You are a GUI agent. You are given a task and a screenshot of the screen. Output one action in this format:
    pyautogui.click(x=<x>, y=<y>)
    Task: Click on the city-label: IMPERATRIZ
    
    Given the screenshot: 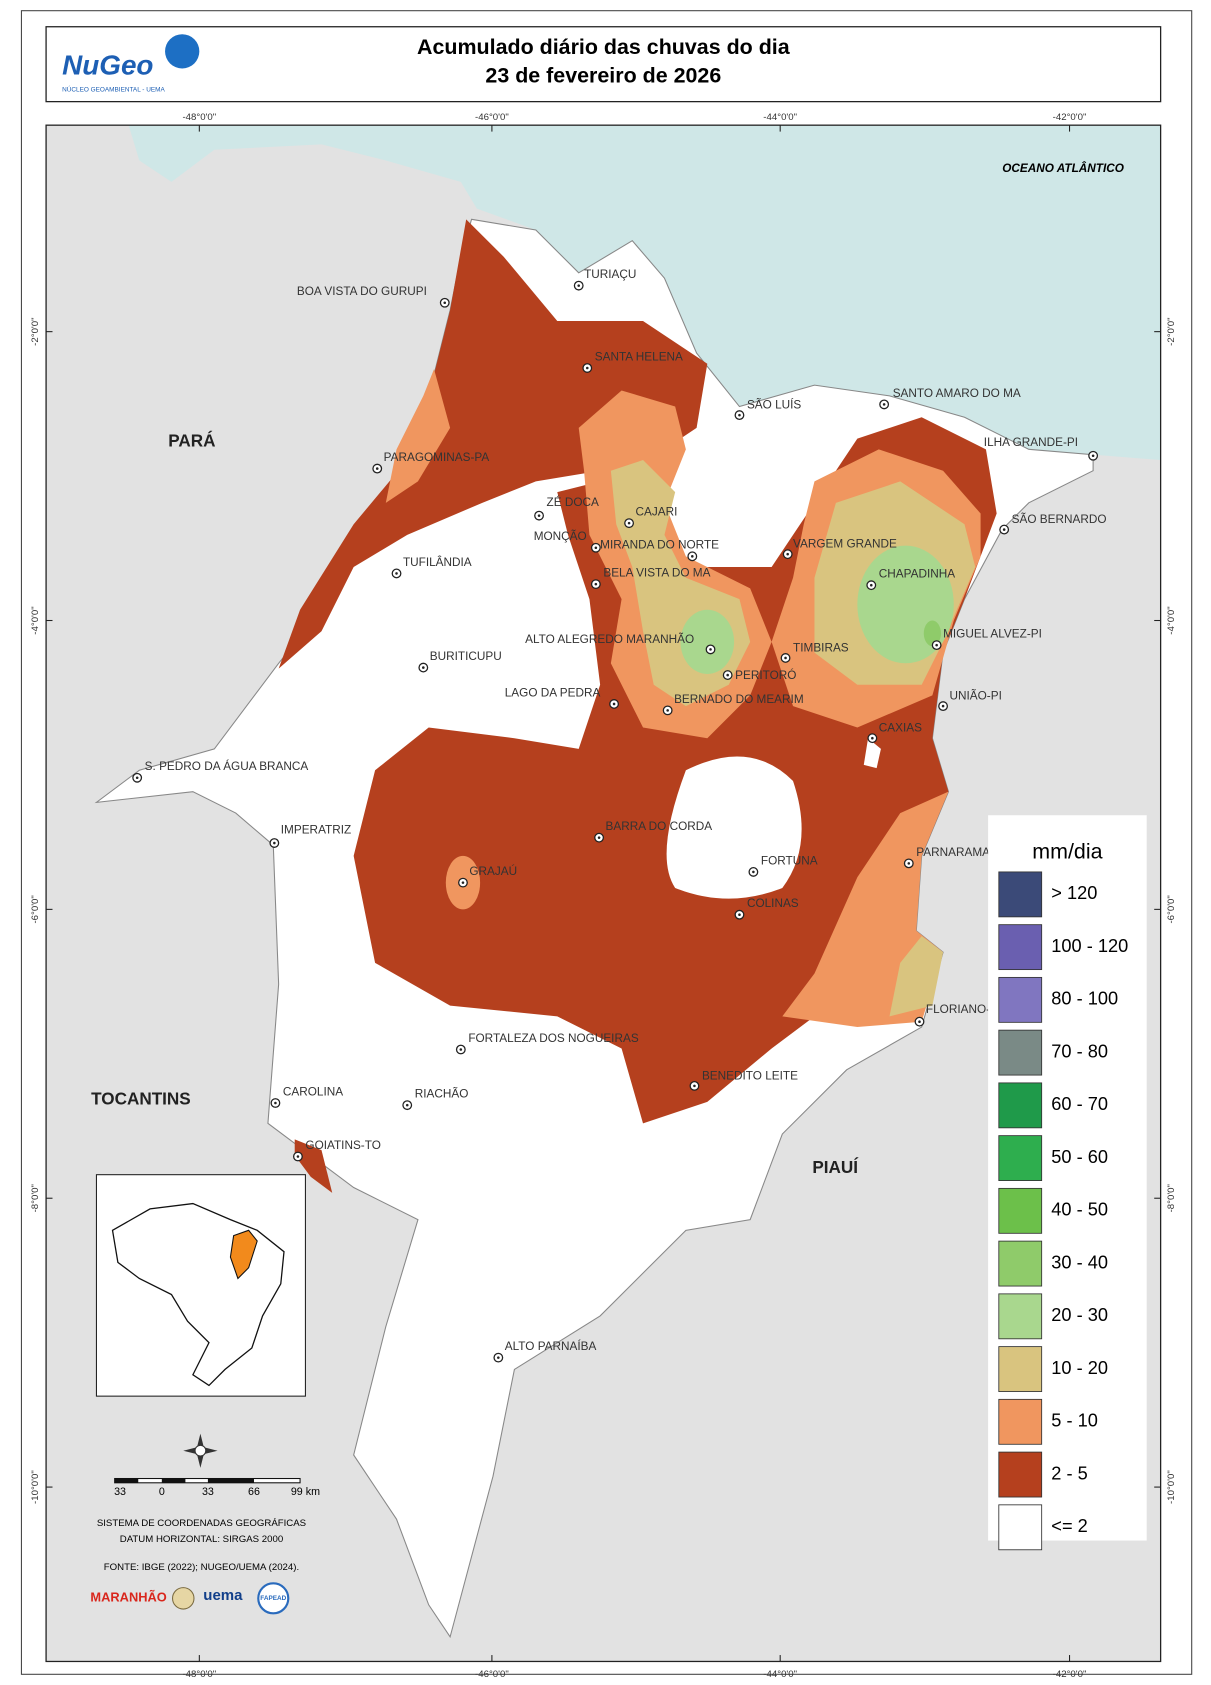 What is the action you would take?
    pyautogui.click(x=316, y=829)
    